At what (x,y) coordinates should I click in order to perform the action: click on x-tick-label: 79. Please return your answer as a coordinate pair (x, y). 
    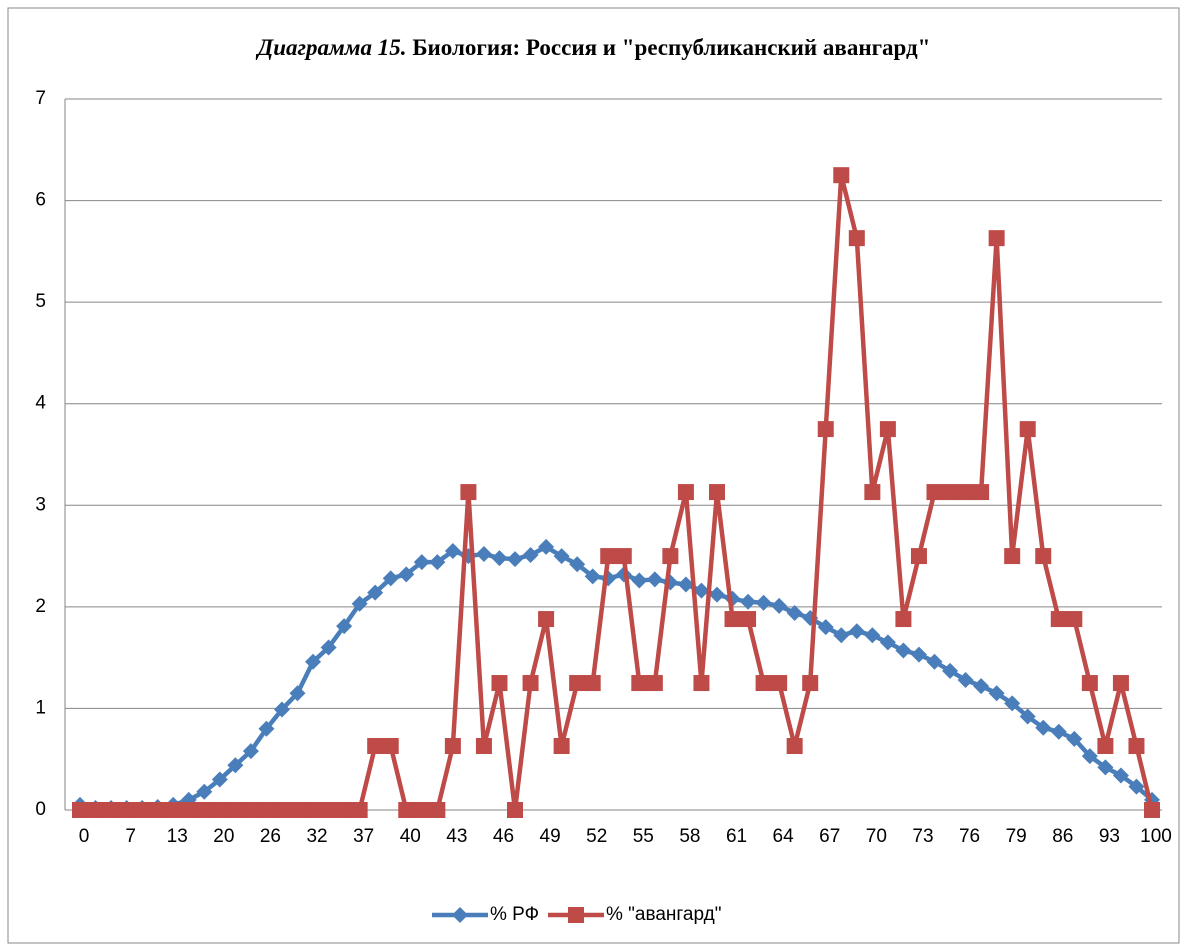
    Looking at the image, I should click on (1016, 836).